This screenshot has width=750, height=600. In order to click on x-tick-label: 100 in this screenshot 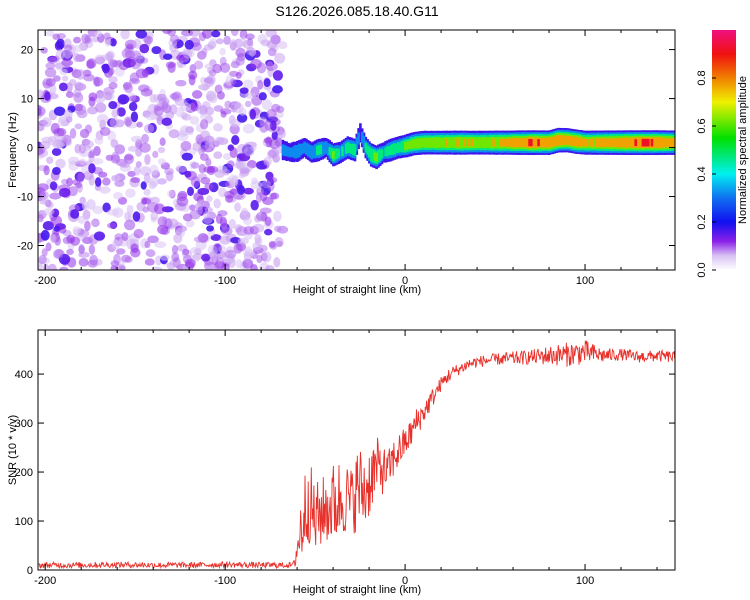, I will do `click(585, 581)`.